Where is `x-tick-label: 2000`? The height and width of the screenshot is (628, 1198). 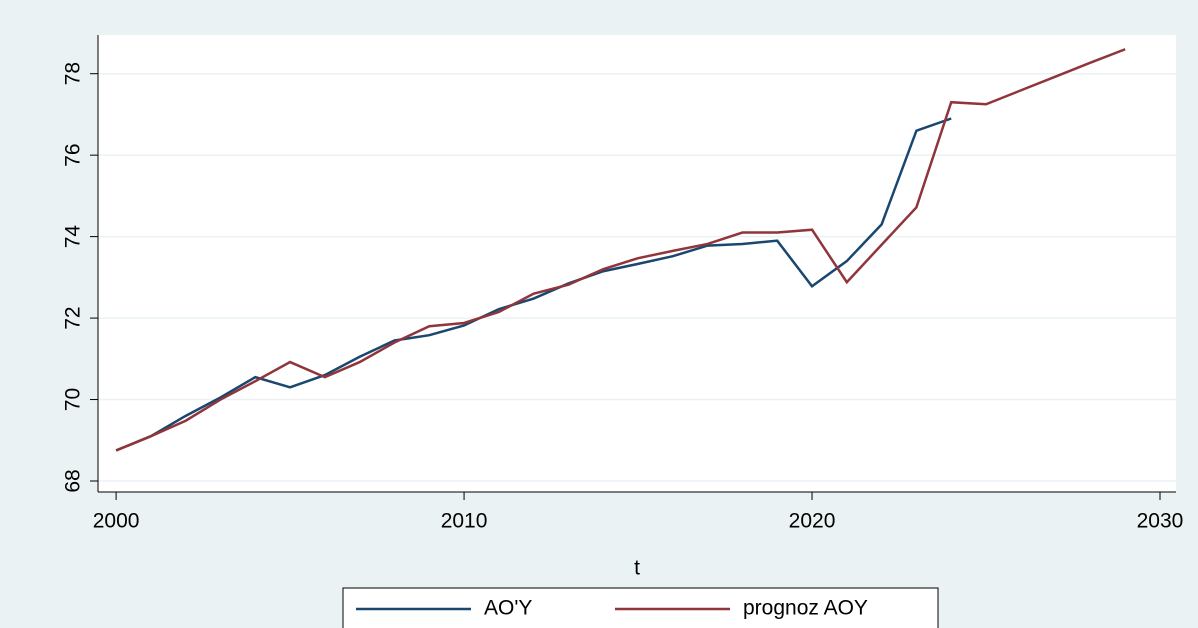 x-tick-label: 2000 is located at coordinates (116, 521).